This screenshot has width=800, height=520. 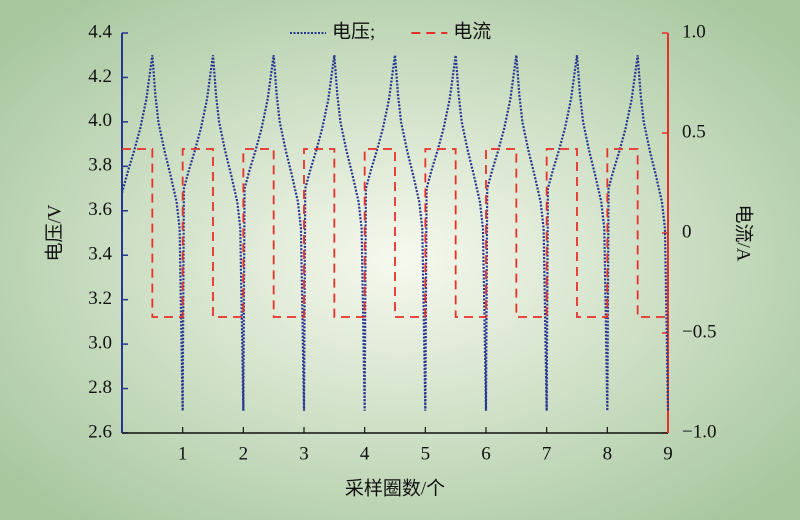 I want to click on y-tick-label: 3.2, so click(x=100, y=298).